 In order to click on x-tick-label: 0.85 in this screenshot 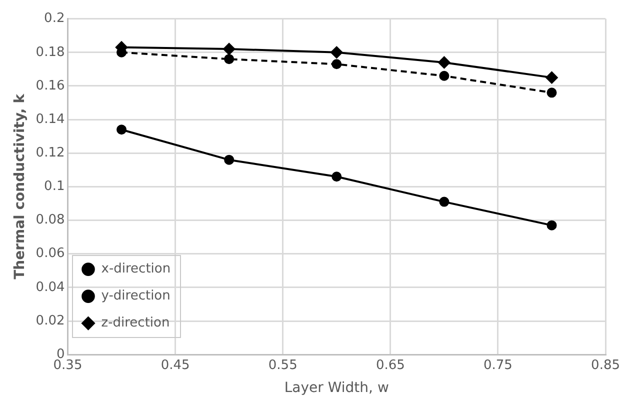, I will do `click(605, 365)`.